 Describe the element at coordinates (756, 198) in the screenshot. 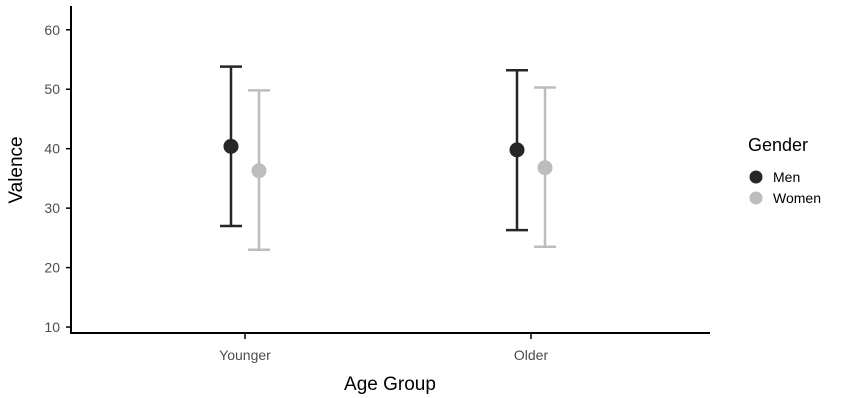

I see `legend-key-women` at that location.